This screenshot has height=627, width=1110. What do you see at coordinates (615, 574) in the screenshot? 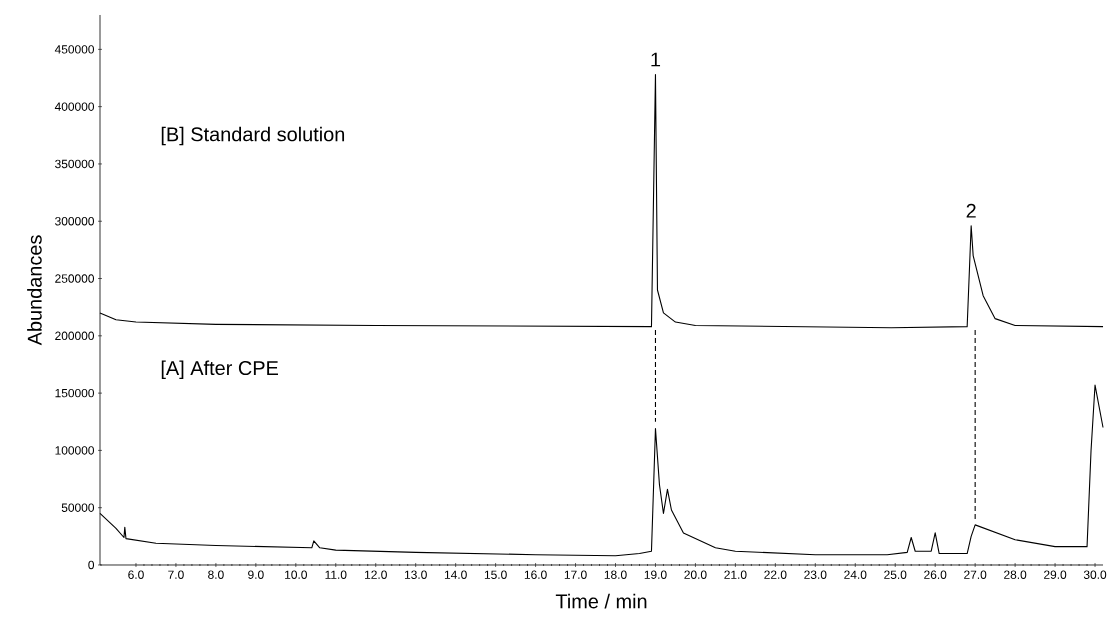
I see `x-tick-label: 18.0` at bounding box center [615, 574].